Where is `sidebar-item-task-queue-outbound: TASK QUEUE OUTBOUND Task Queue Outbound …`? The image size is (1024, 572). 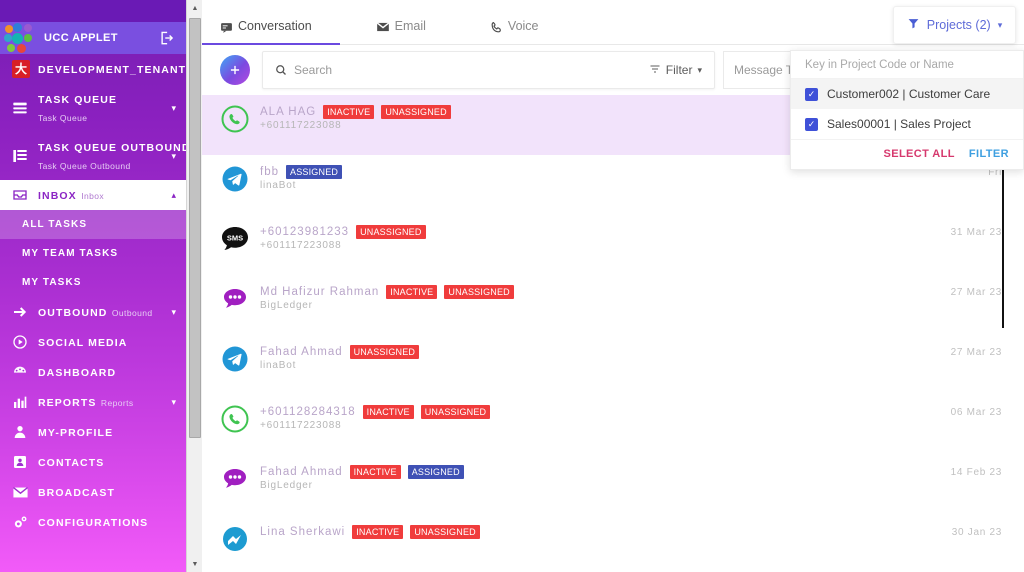
sidebar-item-task-queue-outbound: TASK QUEUE OUTBOUND Task Queue Outbound … is located at coordinates (93, 156).